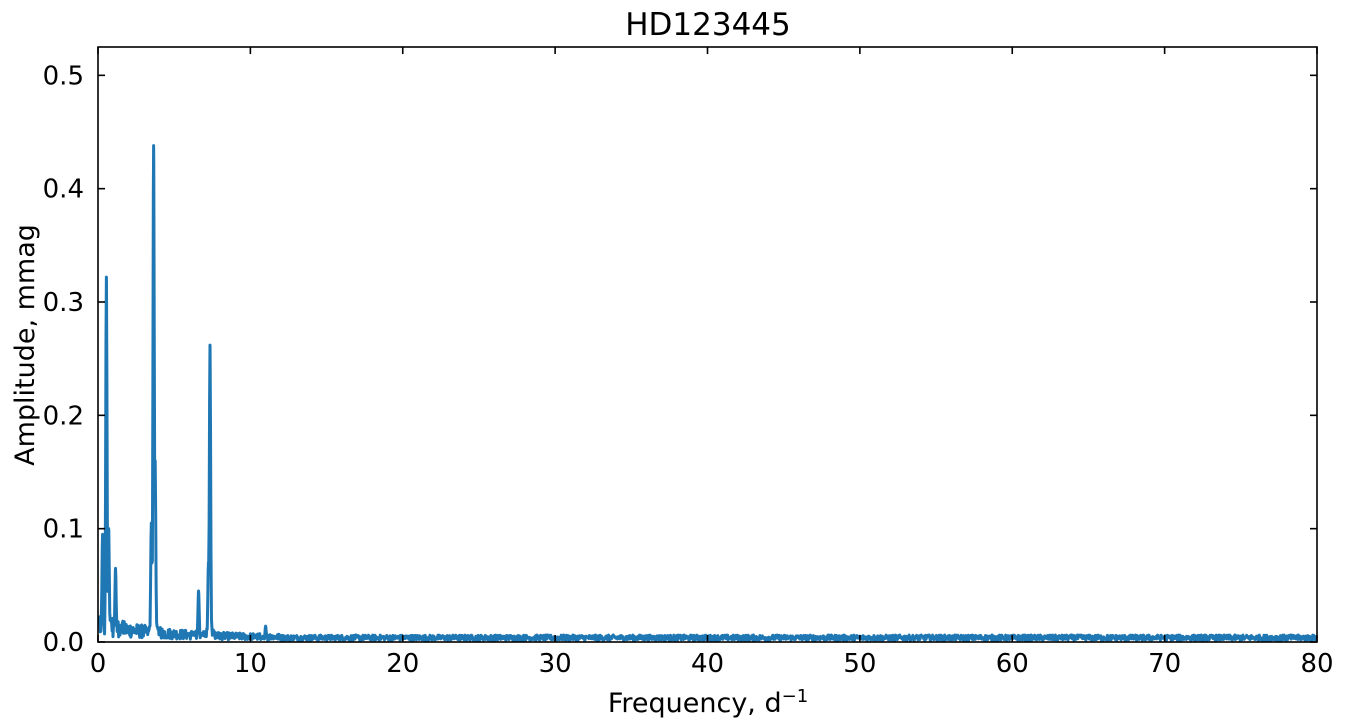 This screenshot has height=724, width=1349. Describe the element at coordinates (63, 643) in the screenshot. I see `y-tick-label: 0.0` at that location.